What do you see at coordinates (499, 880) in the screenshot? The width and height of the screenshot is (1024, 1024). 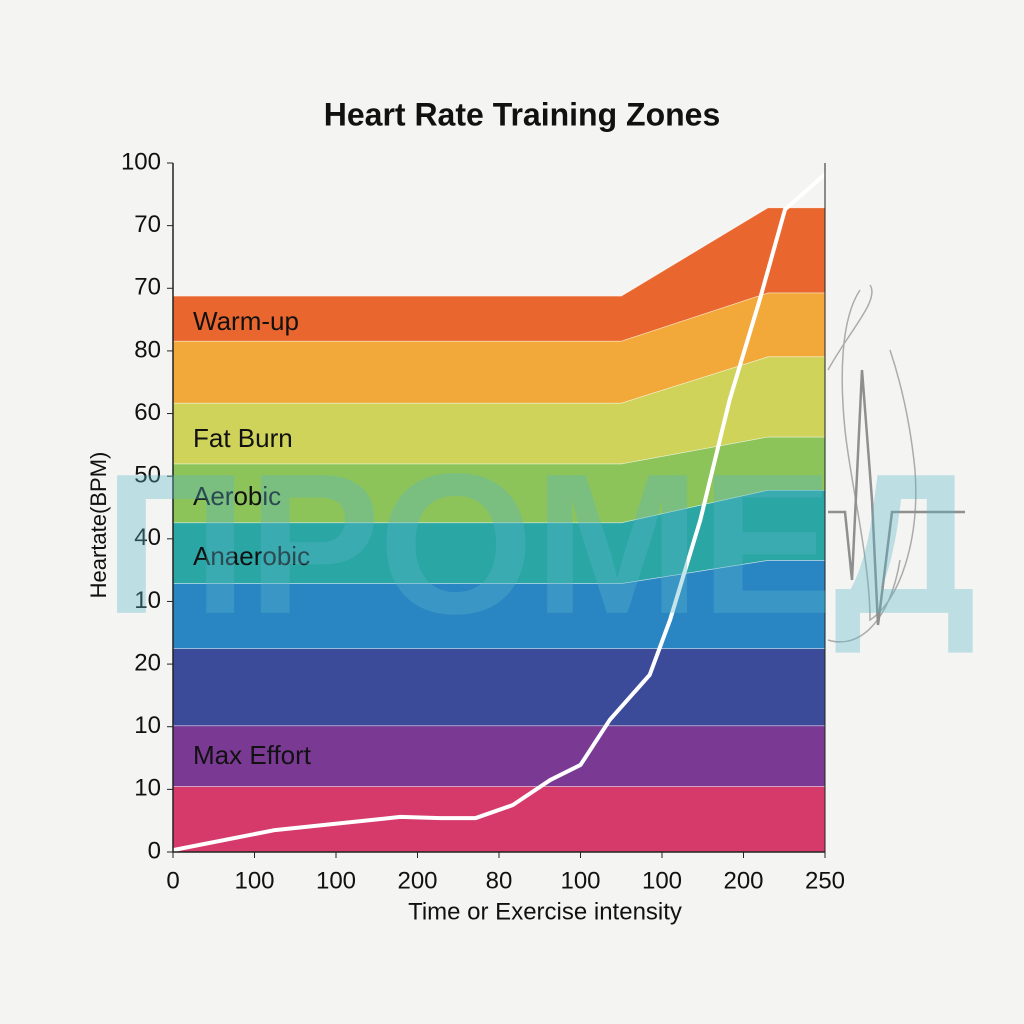 I see `x-tick-label: 80` at bounding box center [499, 880].